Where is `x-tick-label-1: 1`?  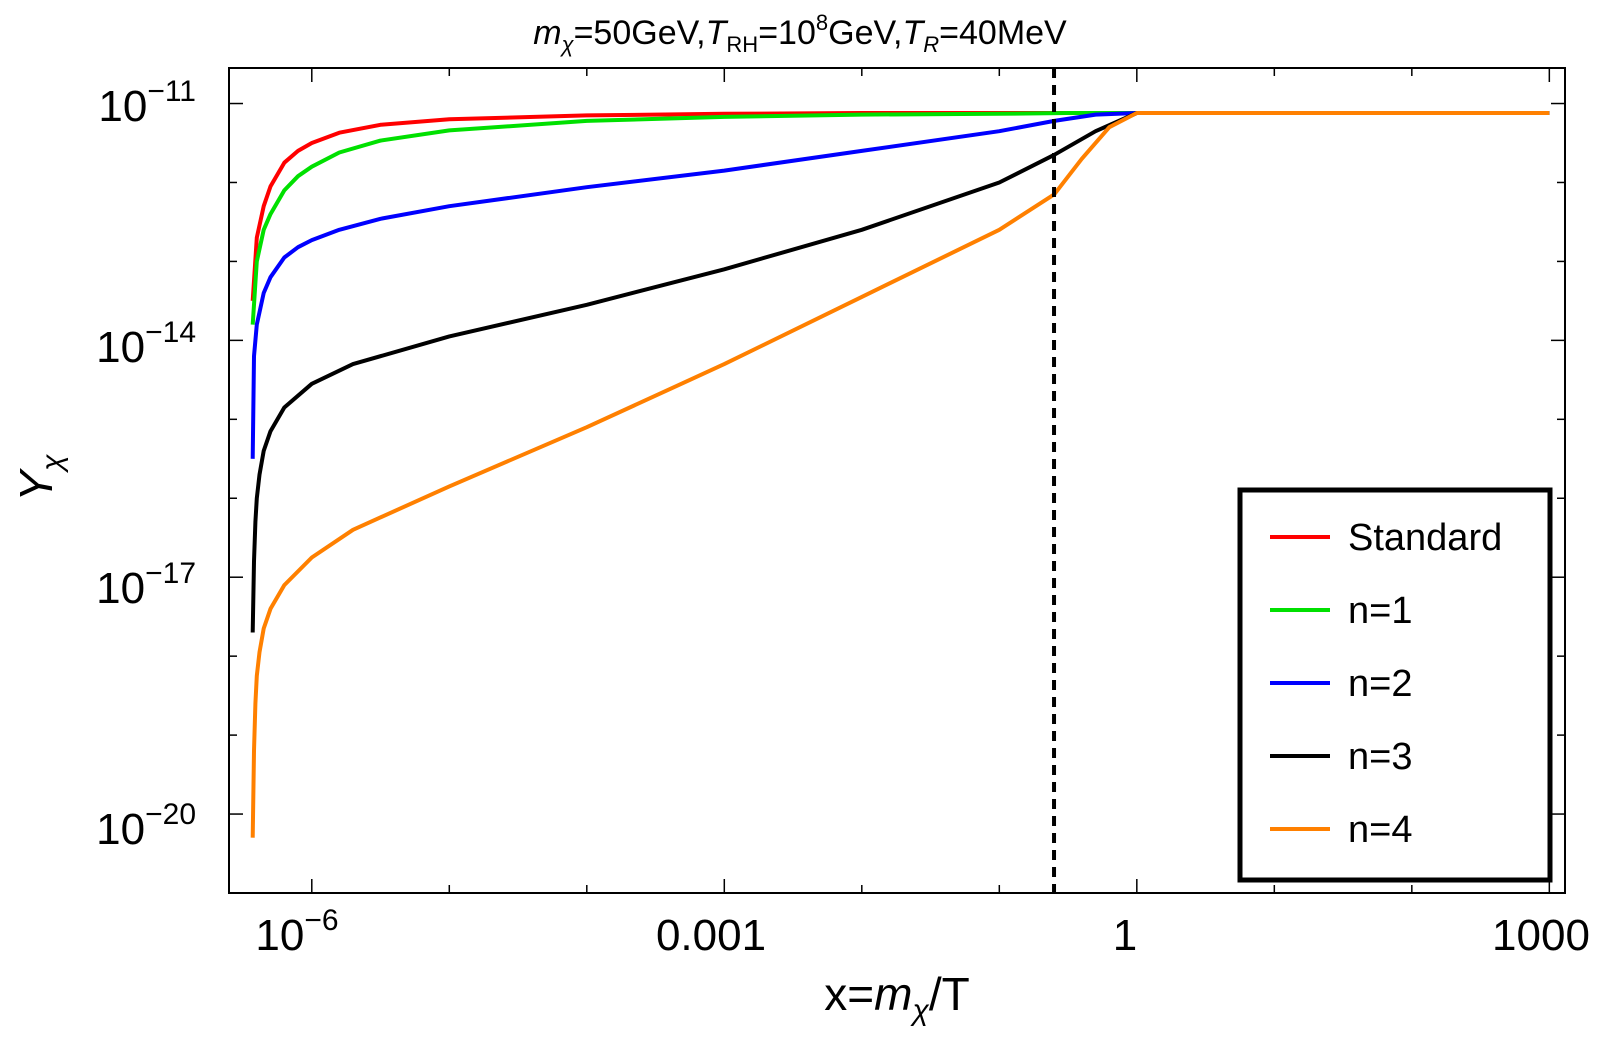
x-tick-label-1: 1 is located at coordinates (1125, 935).